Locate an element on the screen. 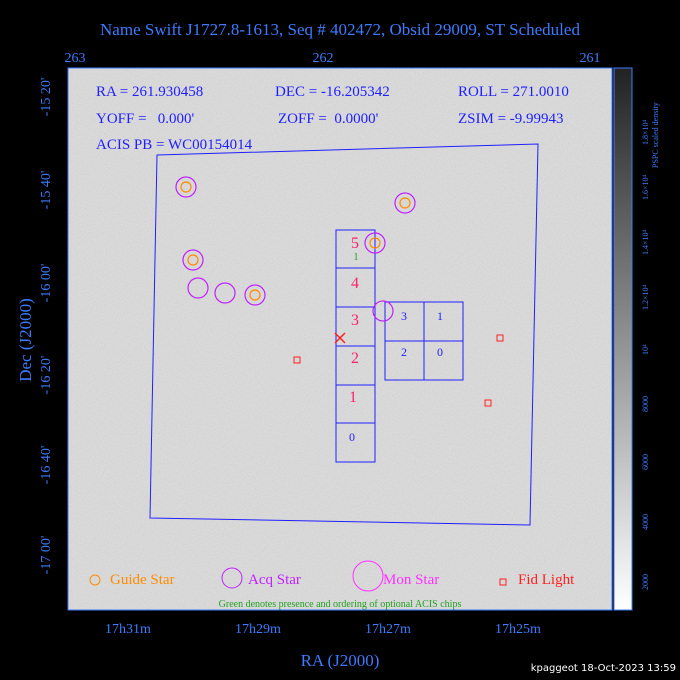 The width and height of the screenshot is (680, 680). target is located at coordinates (340, 338).